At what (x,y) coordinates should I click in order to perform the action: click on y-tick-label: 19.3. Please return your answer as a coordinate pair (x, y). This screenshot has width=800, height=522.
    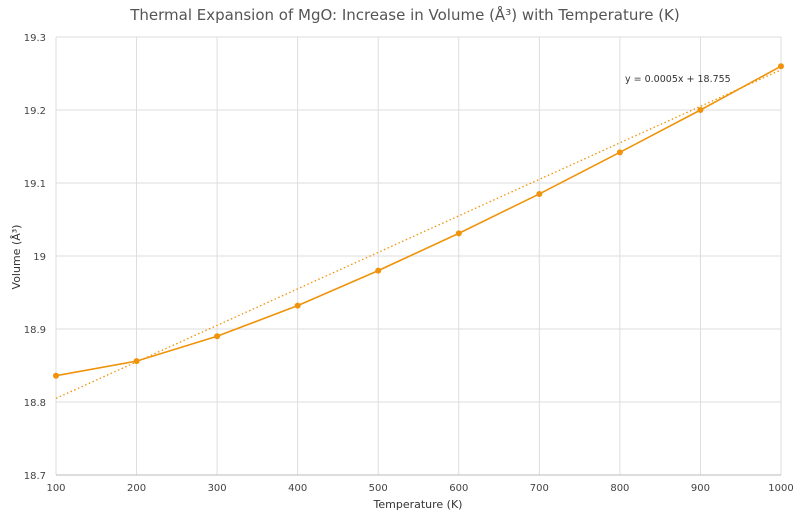
    Looking at the image, I should click on (35, 38).